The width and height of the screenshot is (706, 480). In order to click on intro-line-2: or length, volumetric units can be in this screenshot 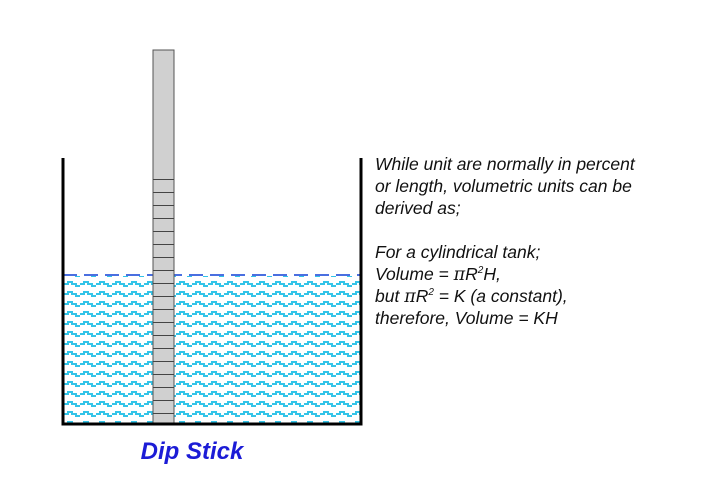, I will do `click(503, 186)`.